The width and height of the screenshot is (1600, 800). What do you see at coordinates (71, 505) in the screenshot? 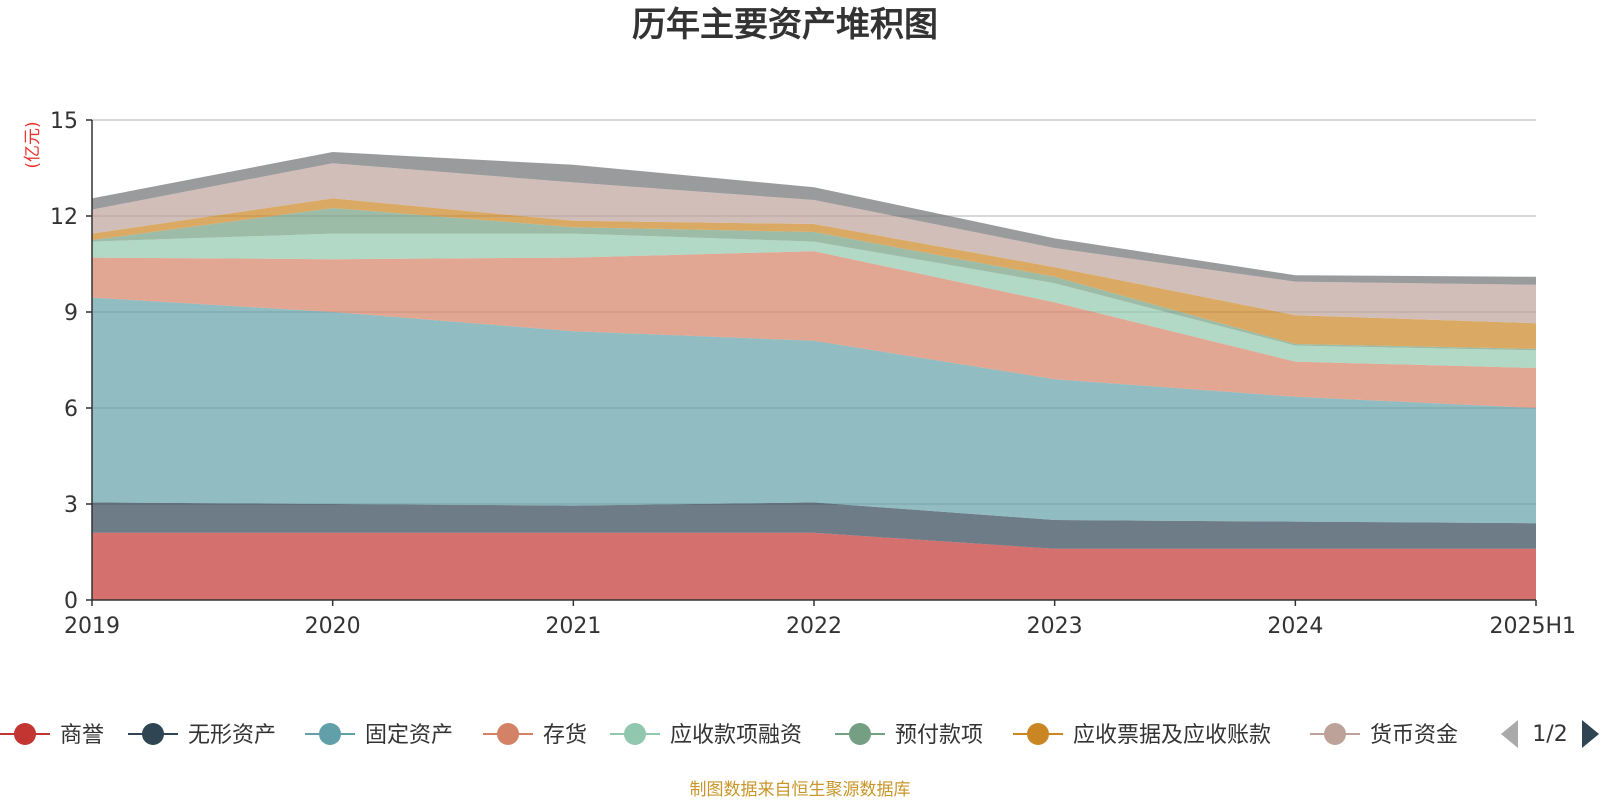
I see `y-tick-label: 3` at bounding box center [71, 505].